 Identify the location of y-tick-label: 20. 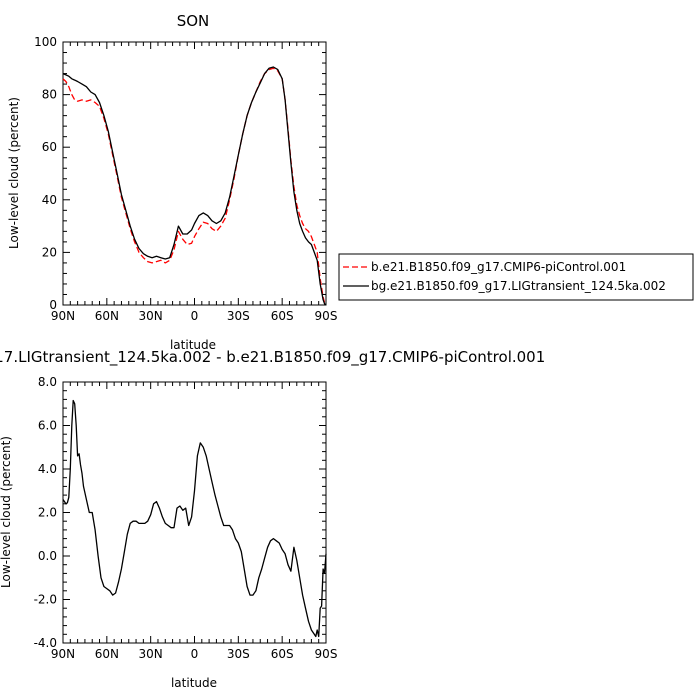
(49, 252).